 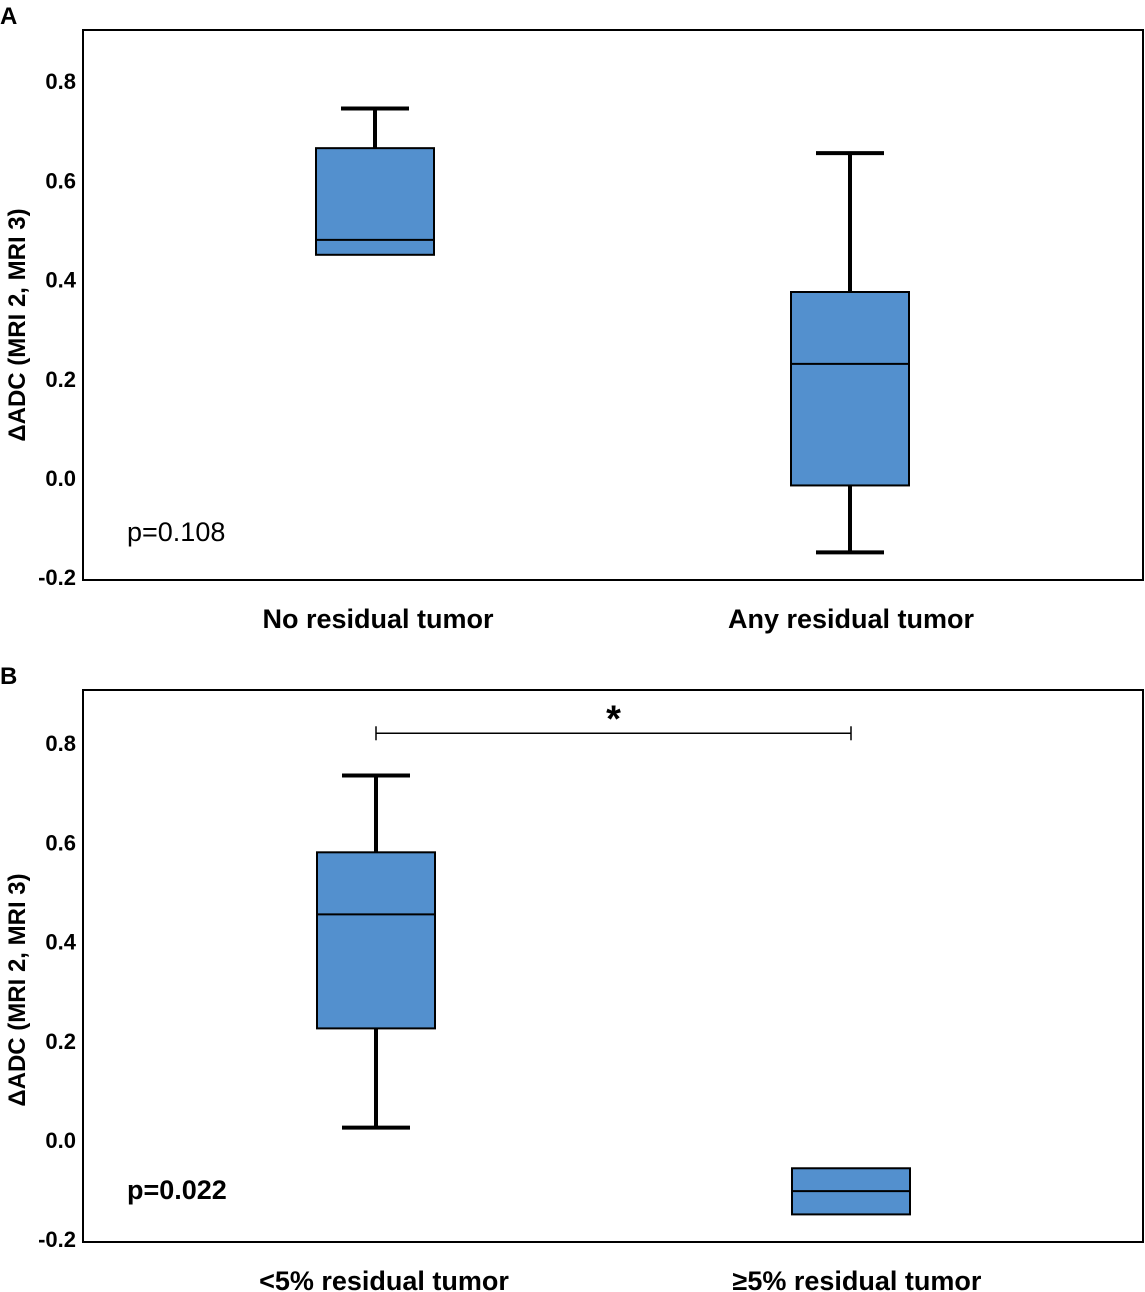 I want to click on panel-b-ytick: 0.2, so click(x=60, y=1041).